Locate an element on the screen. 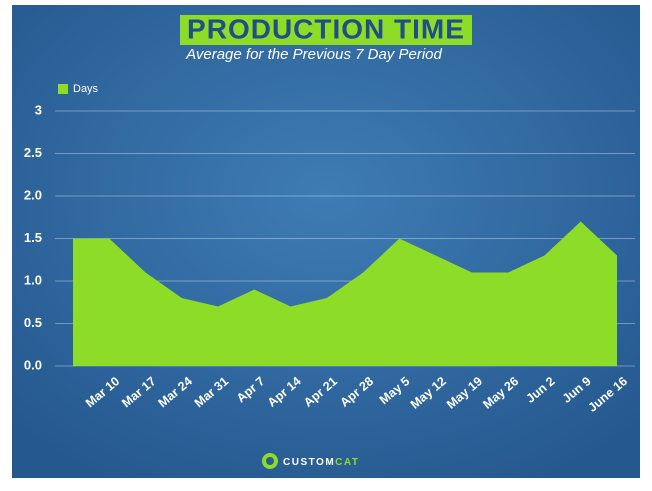  y-tick-label: 1.5 is located at coordinates (33, 237).